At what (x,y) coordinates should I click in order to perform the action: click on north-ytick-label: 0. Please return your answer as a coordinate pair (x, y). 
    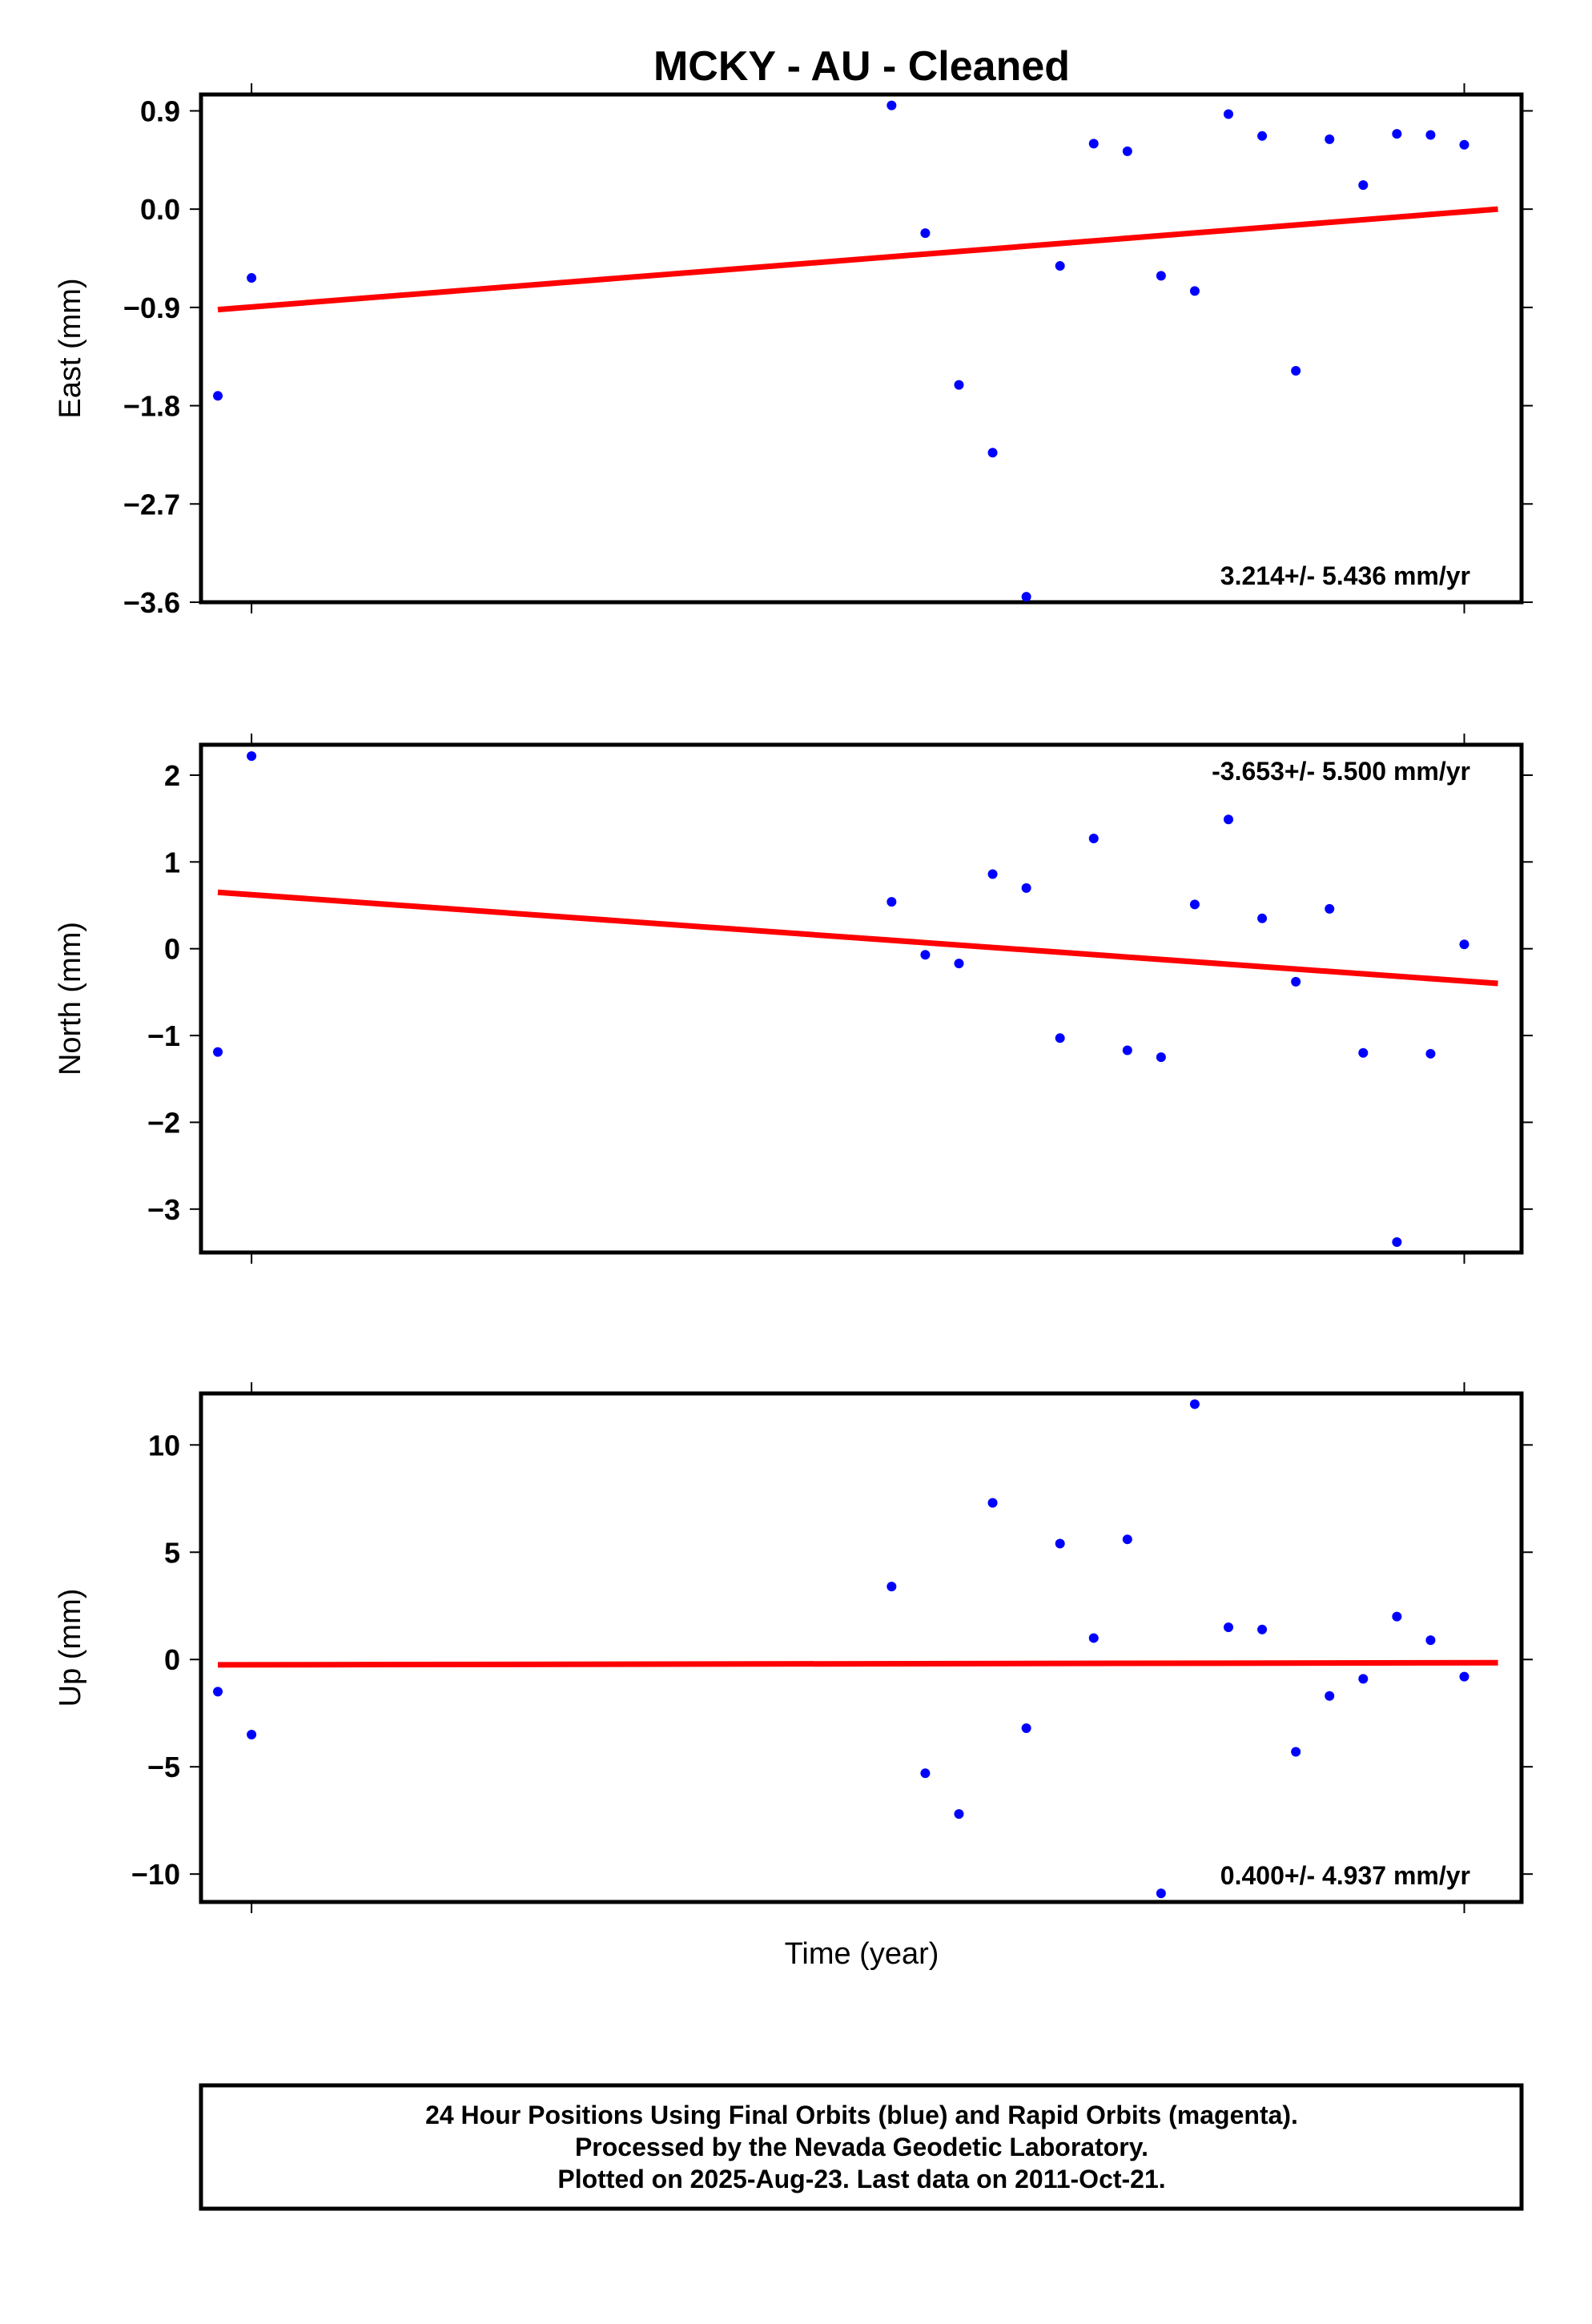
    Looking at the image, I should click on (172, 949).